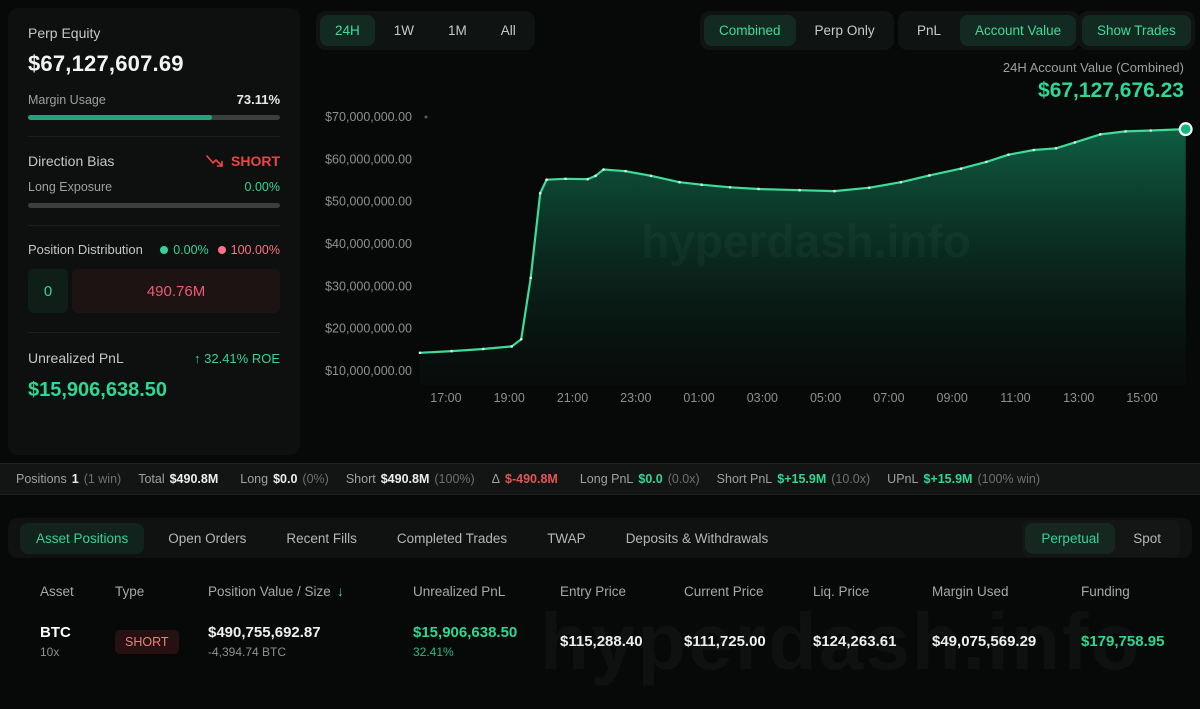 This screenshot has height=709, width=1200. I want to click on summary-total: Total $490.8M, so click(178, 479).